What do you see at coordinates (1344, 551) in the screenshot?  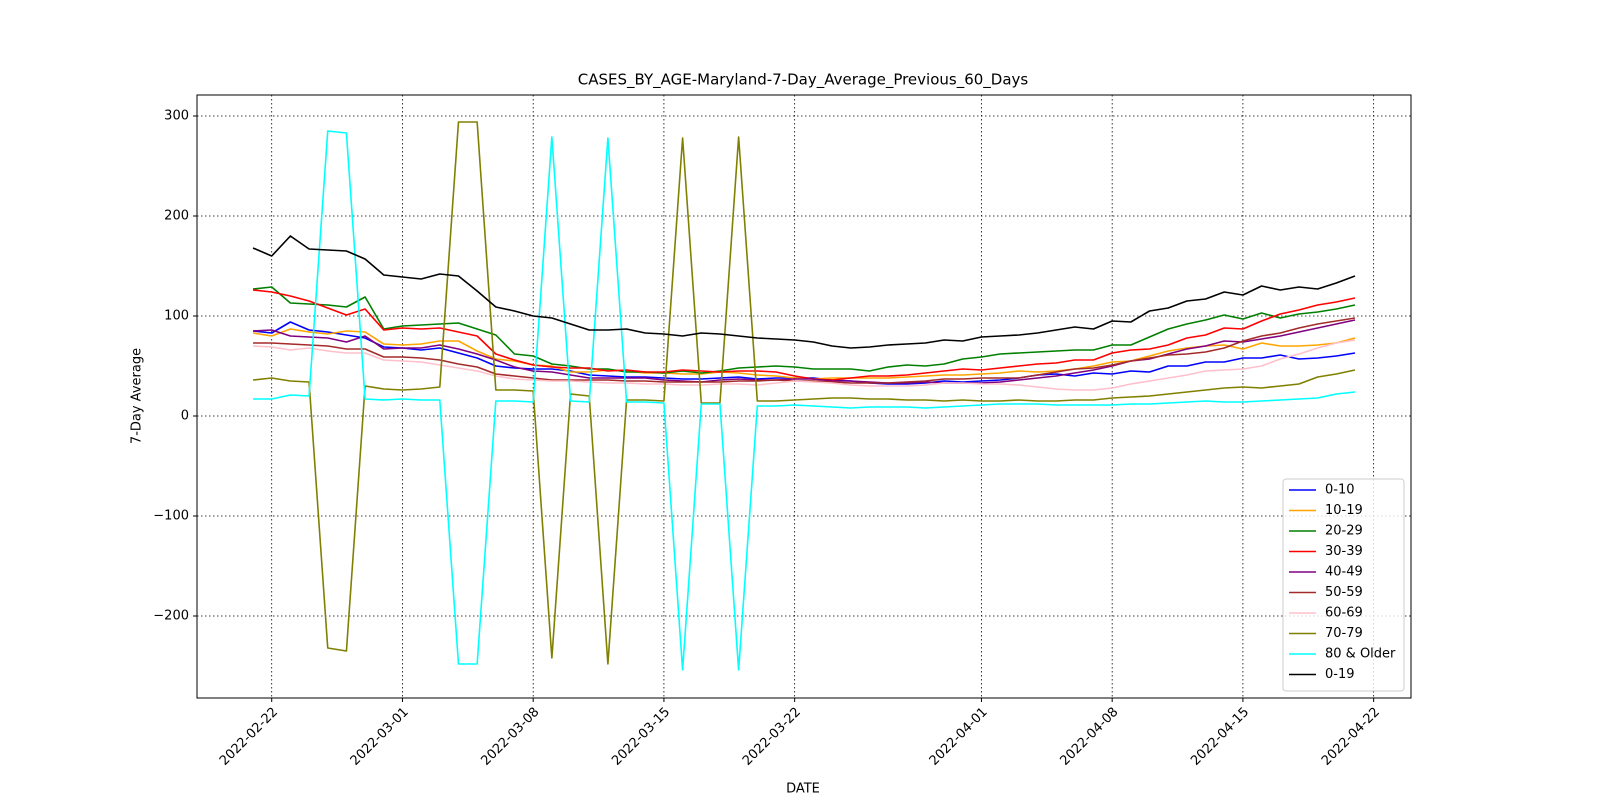 I see `legend-label: 30-39` at bounding box center [1344, 551].